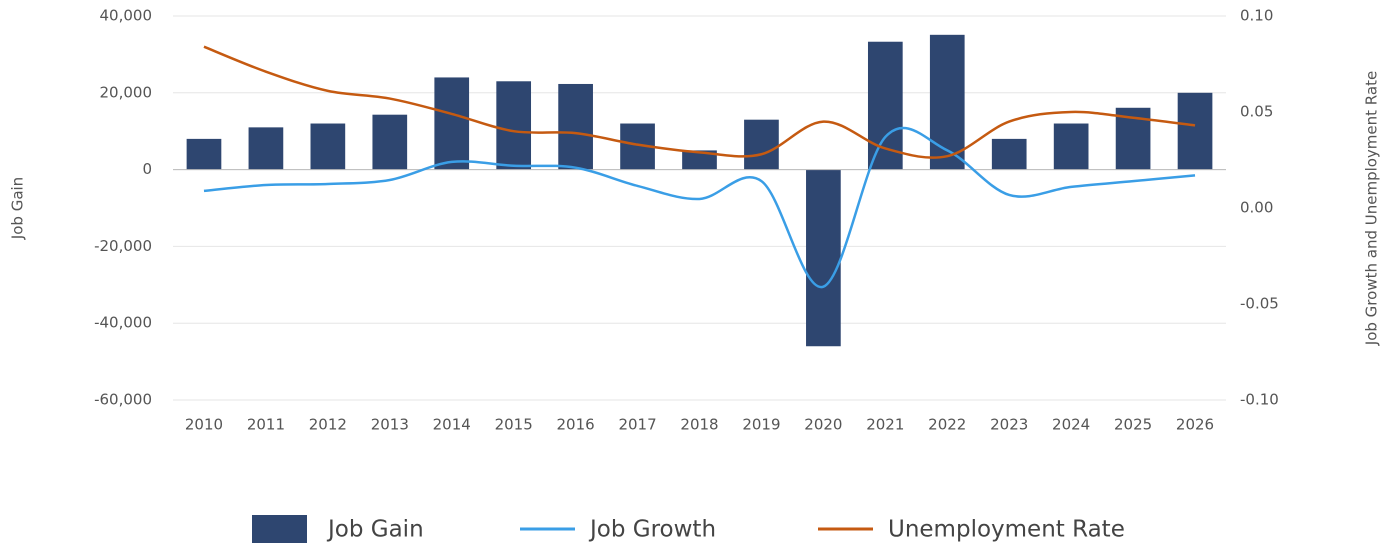 The image size is (1390, 546). Describe the element at coordinates (823, 425) in the screenshot. I see `x-tick-label: 2020` at that location.